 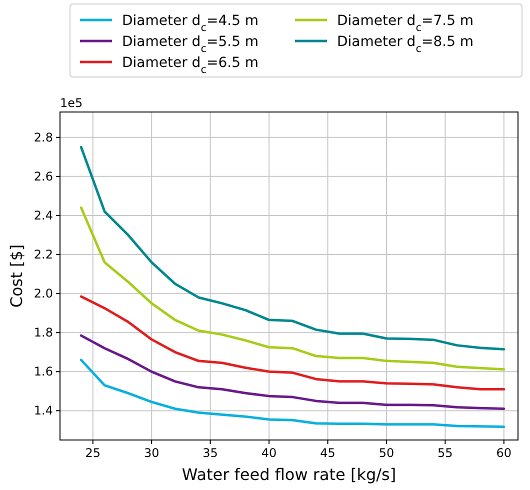 I want to click on legend-label: Diameter d$_{c}$=4.5 m, so click(x=190, y=23).